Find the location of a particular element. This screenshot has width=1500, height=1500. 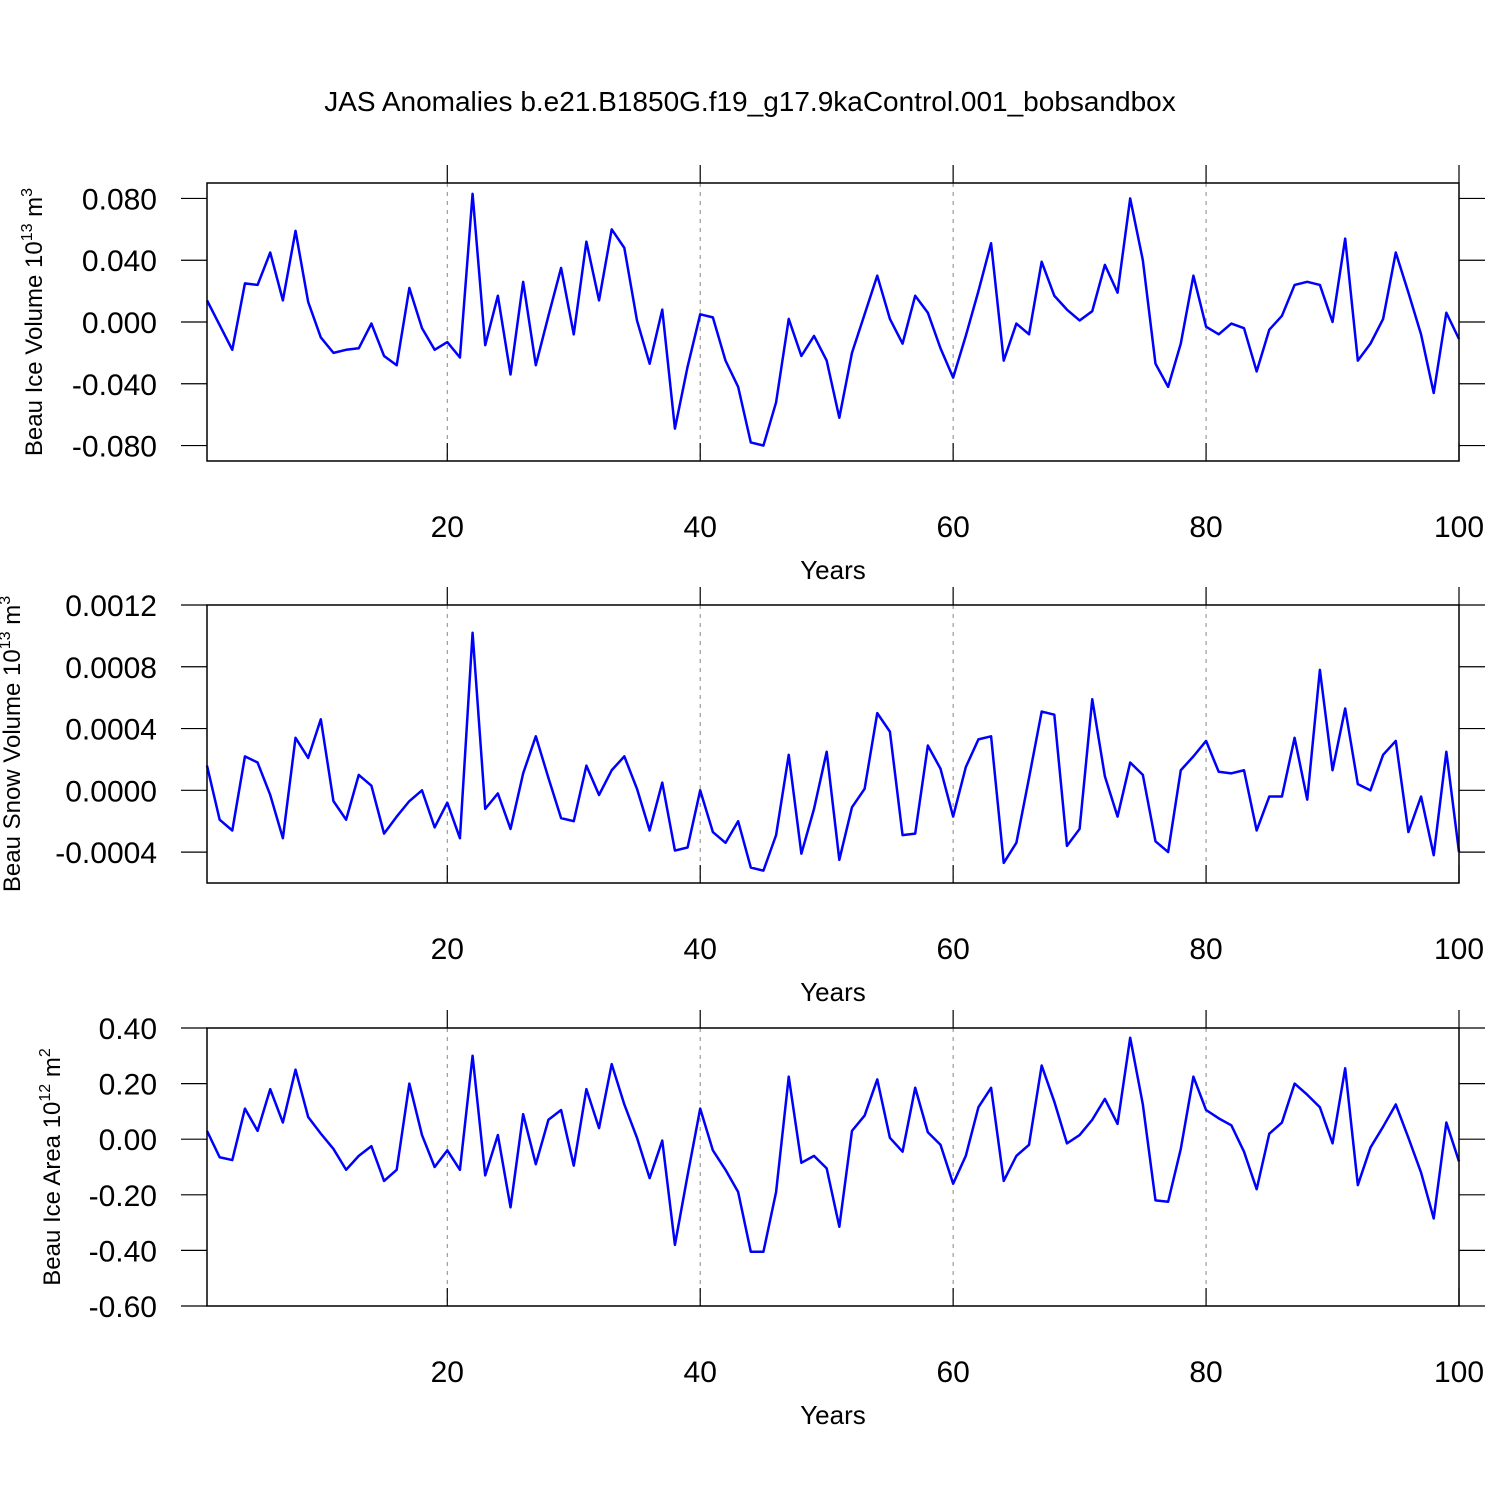

y-tick-label: -0.60 is located at coordinates (123, 1307).